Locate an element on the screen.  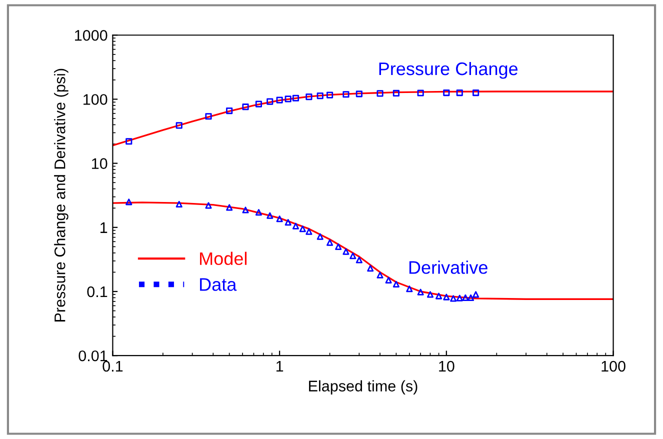
y-tick-label: 1000 is located at coordinates (91, 35).